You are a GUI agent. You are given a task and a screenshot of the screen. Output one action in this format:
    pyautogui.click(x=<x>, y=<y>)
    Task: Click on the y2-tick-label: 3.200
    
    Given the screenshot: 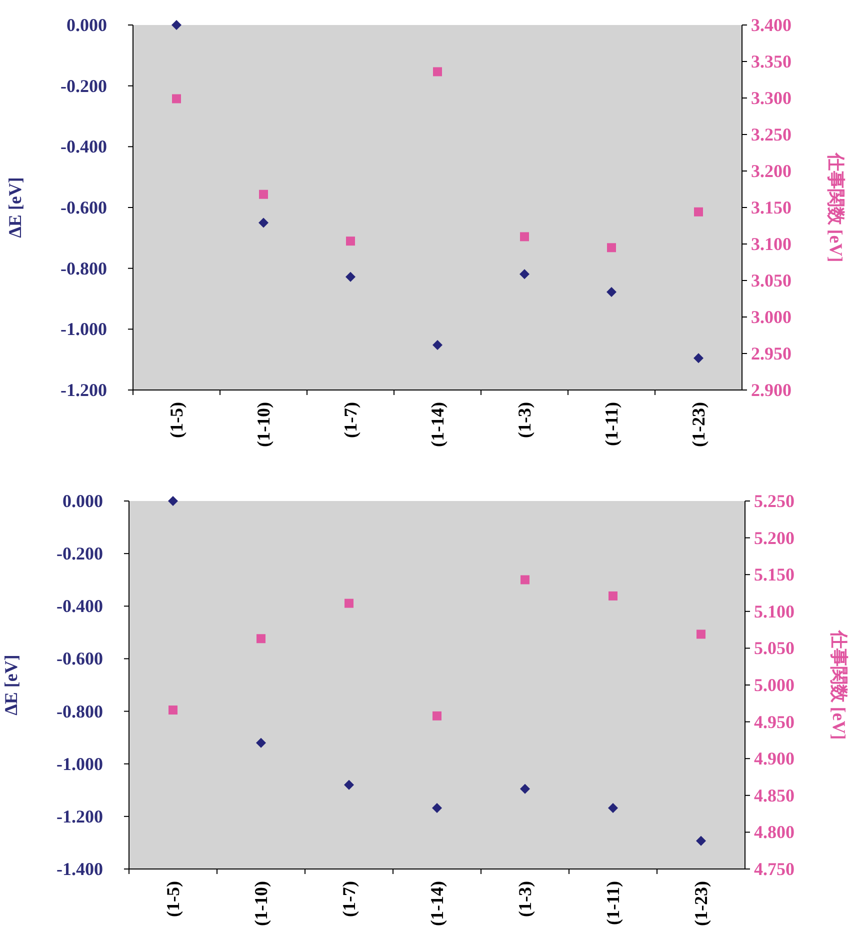 What is the action you would take?
    pyautogui.click(x=771, y=171)
    